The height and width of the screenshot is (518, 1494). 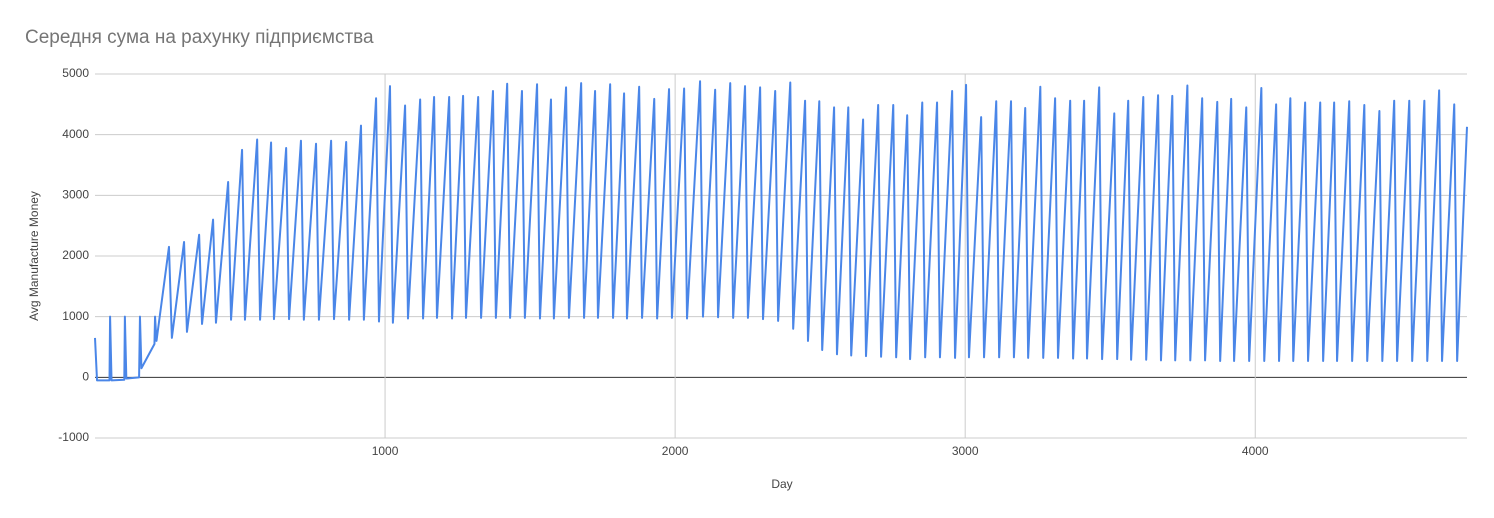 I want to click on y-tick-label: 2000, so click(x=75, y=255).